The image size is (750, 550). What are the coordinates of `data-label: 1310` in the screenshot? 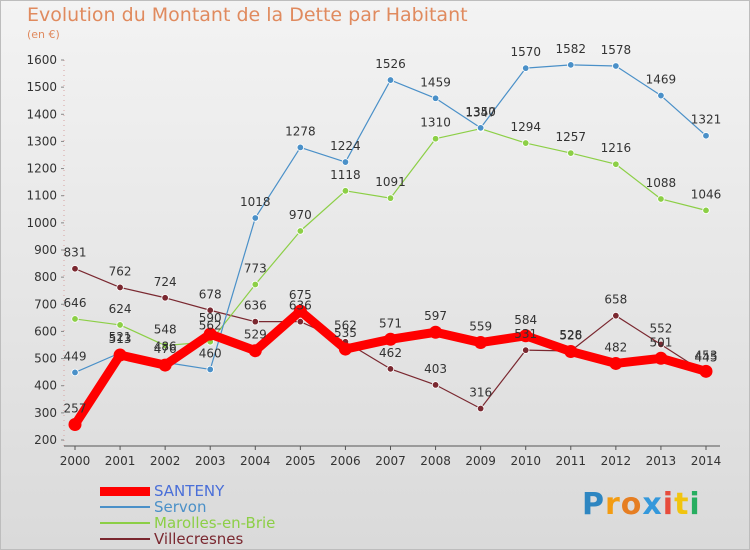 It's located at (435, 123).